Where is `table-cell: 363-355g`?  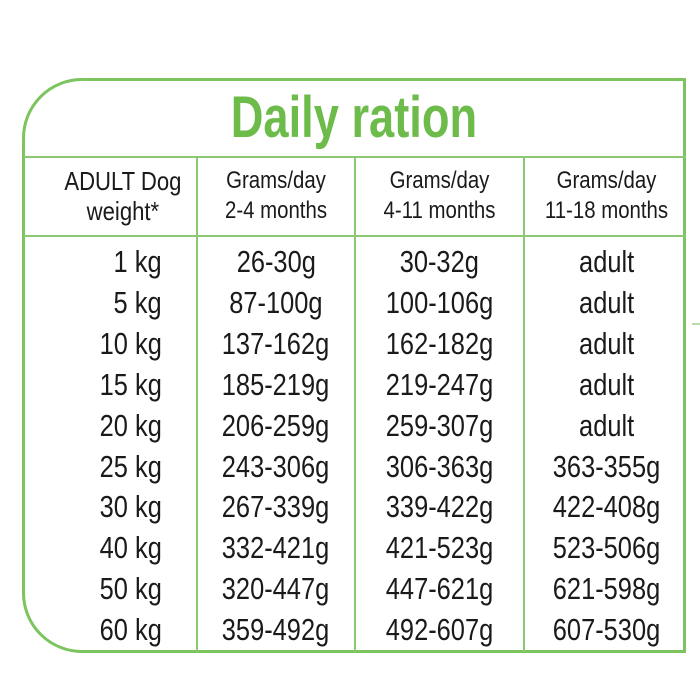
table-cell: 363-355g is located at coordinates (606, 467).